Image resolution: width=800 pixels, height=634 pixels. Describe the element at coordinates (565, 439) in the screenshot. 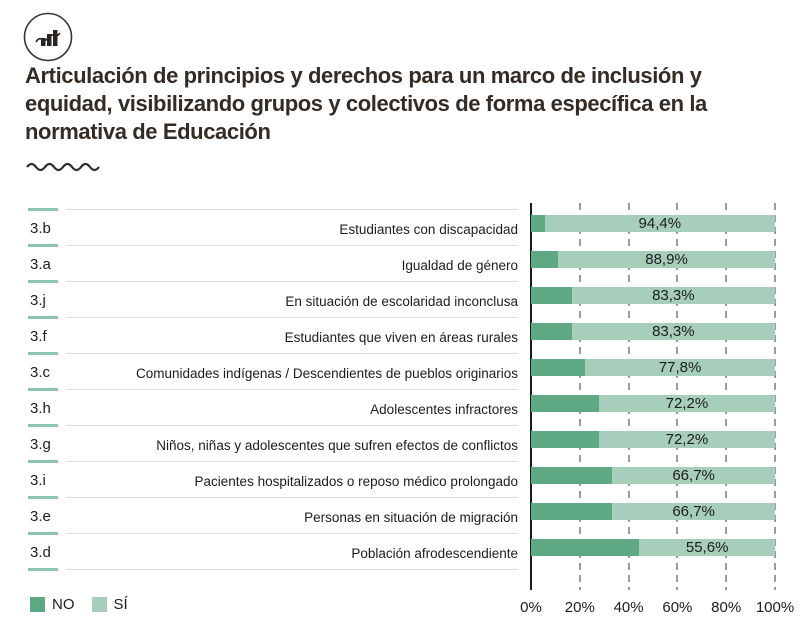

I see `bar-no-3.g` at that location.